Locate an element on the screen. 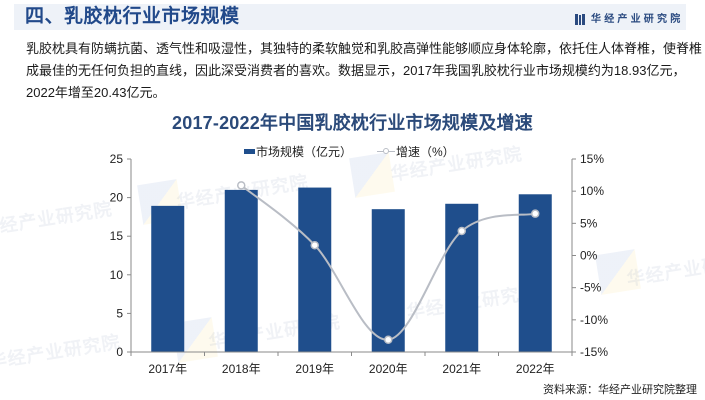 This screenshot has height=400, width=705. legend-item-market-size: 市场规模（亿元） is located at coordinates (298, 151).